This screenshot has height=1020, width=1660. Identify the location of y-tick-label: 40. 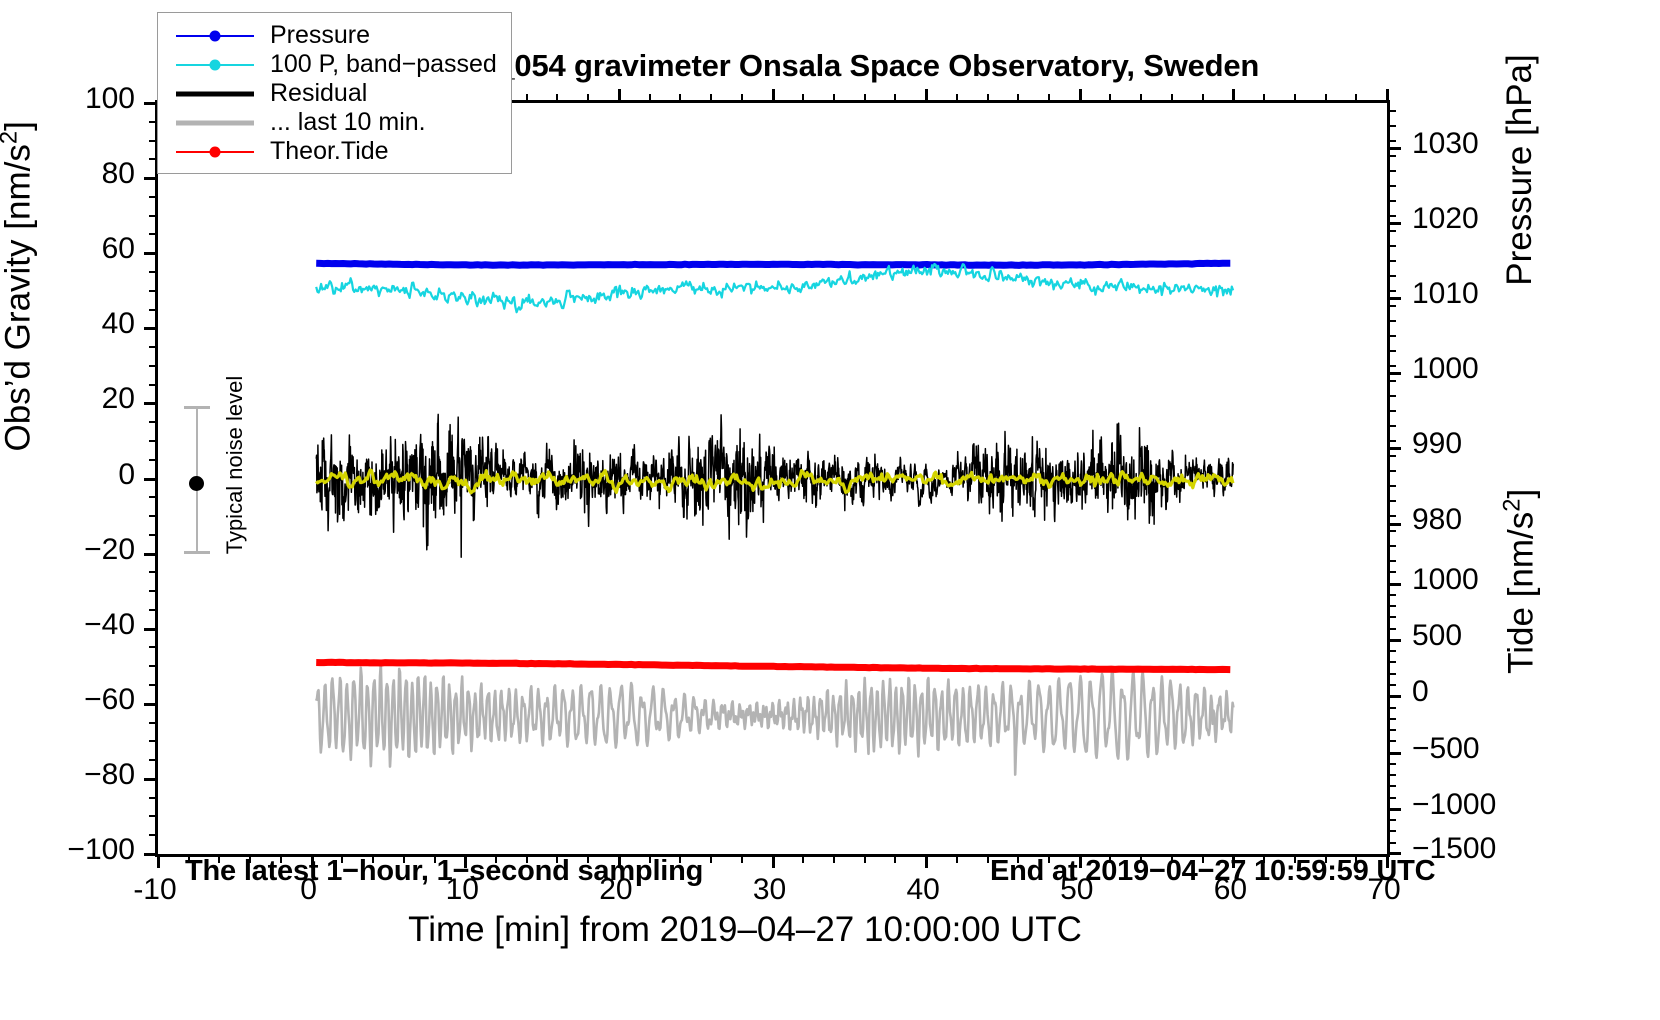
(118, 324).